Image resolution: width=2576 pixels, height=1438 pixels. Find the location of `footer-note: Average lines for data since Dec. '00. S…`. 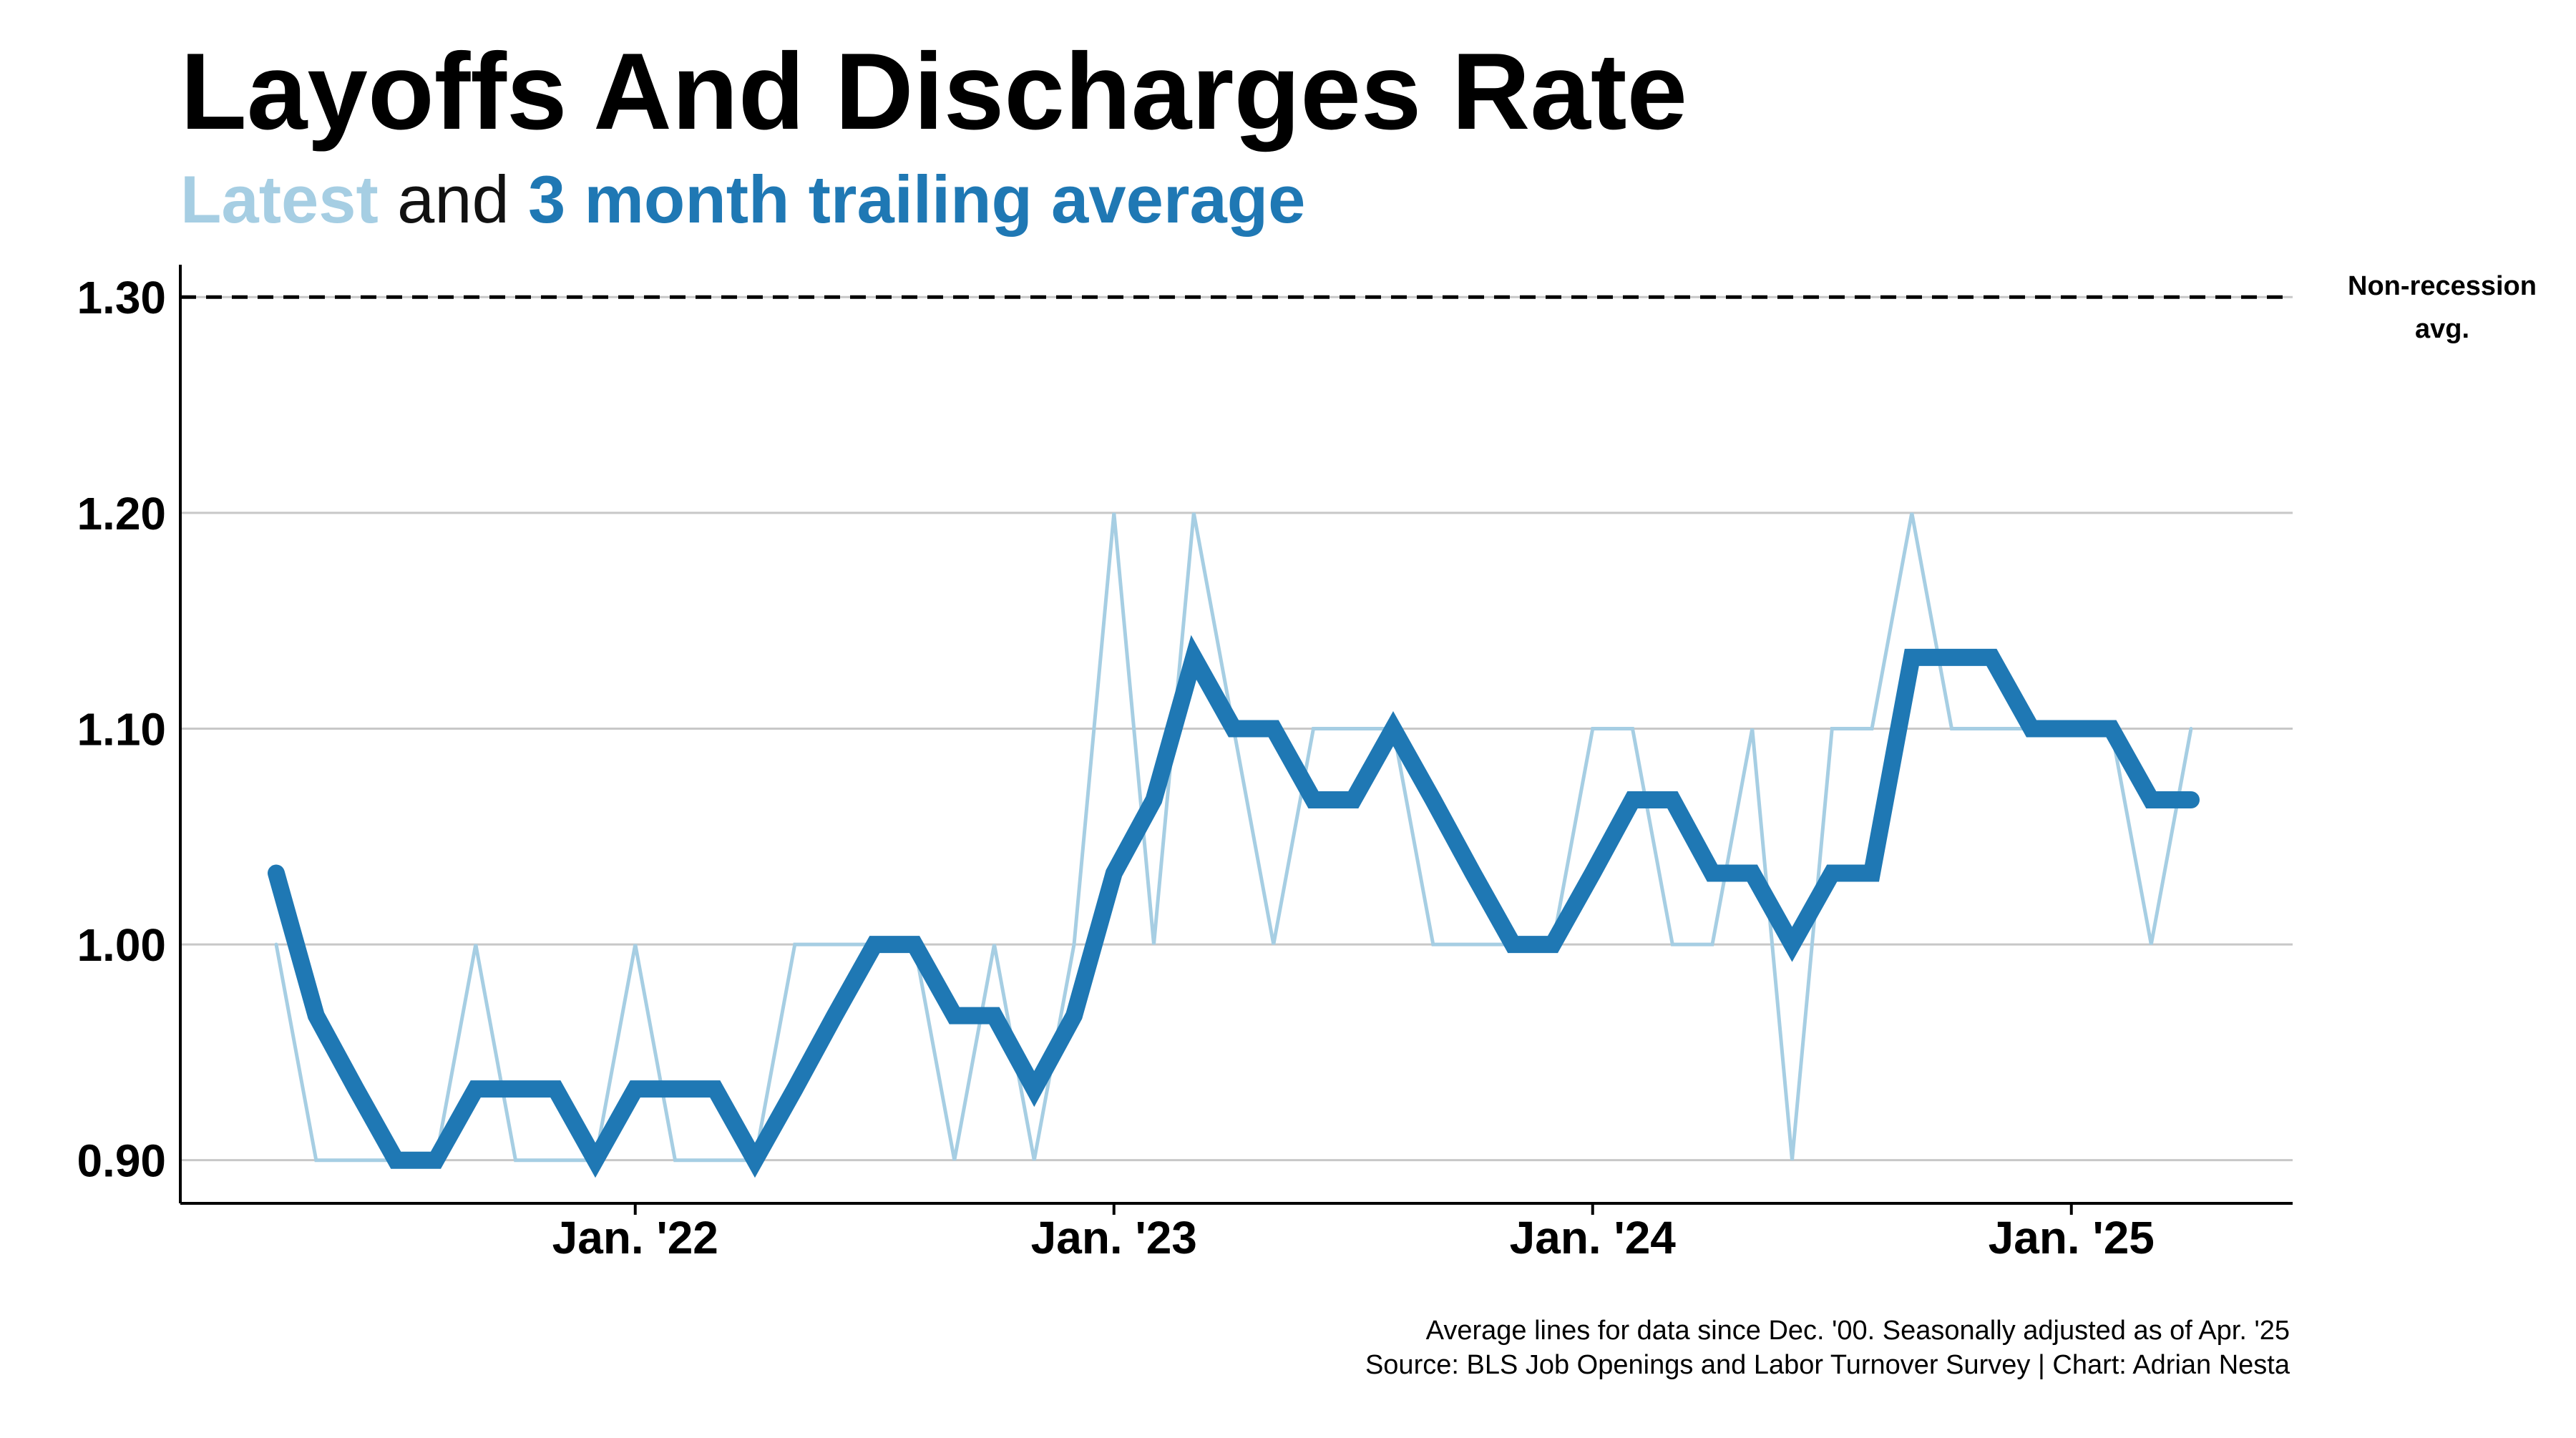

footer-note: Average lines for data since Dec. '00. S… is located at coordinates (1857, 1331).